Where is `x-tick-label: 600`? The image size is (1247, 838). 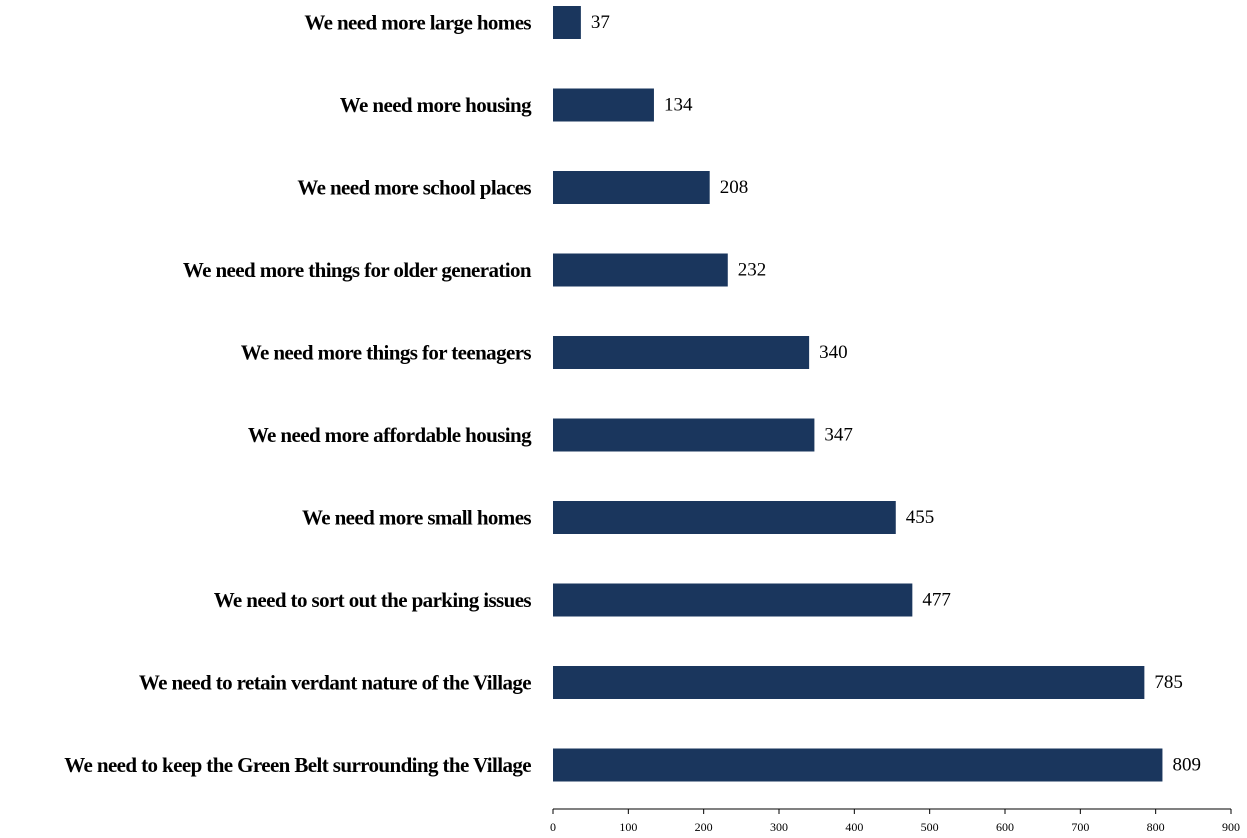 x-tick-label: 600 is located at coordinates (1005, 827).